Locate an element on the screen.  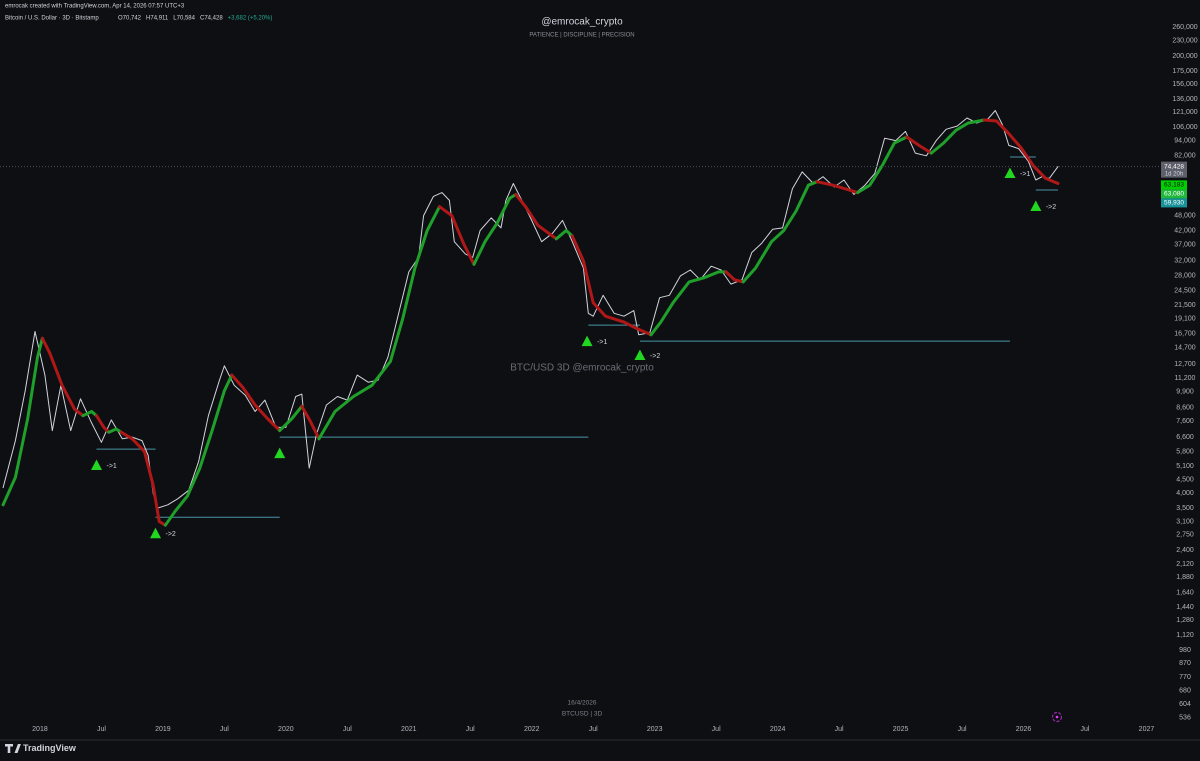
replay-icon is located at coordinates (1057, 717).